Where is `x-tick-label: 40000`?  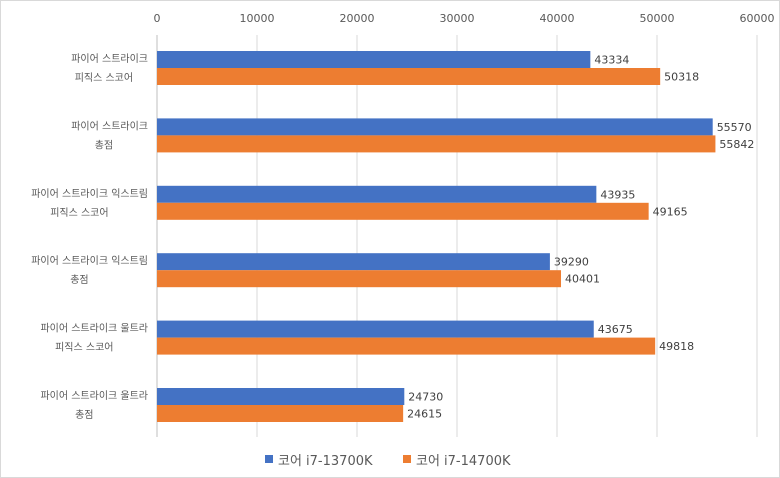 x-tick-label: 40000 is located at coordinates (557, 18).